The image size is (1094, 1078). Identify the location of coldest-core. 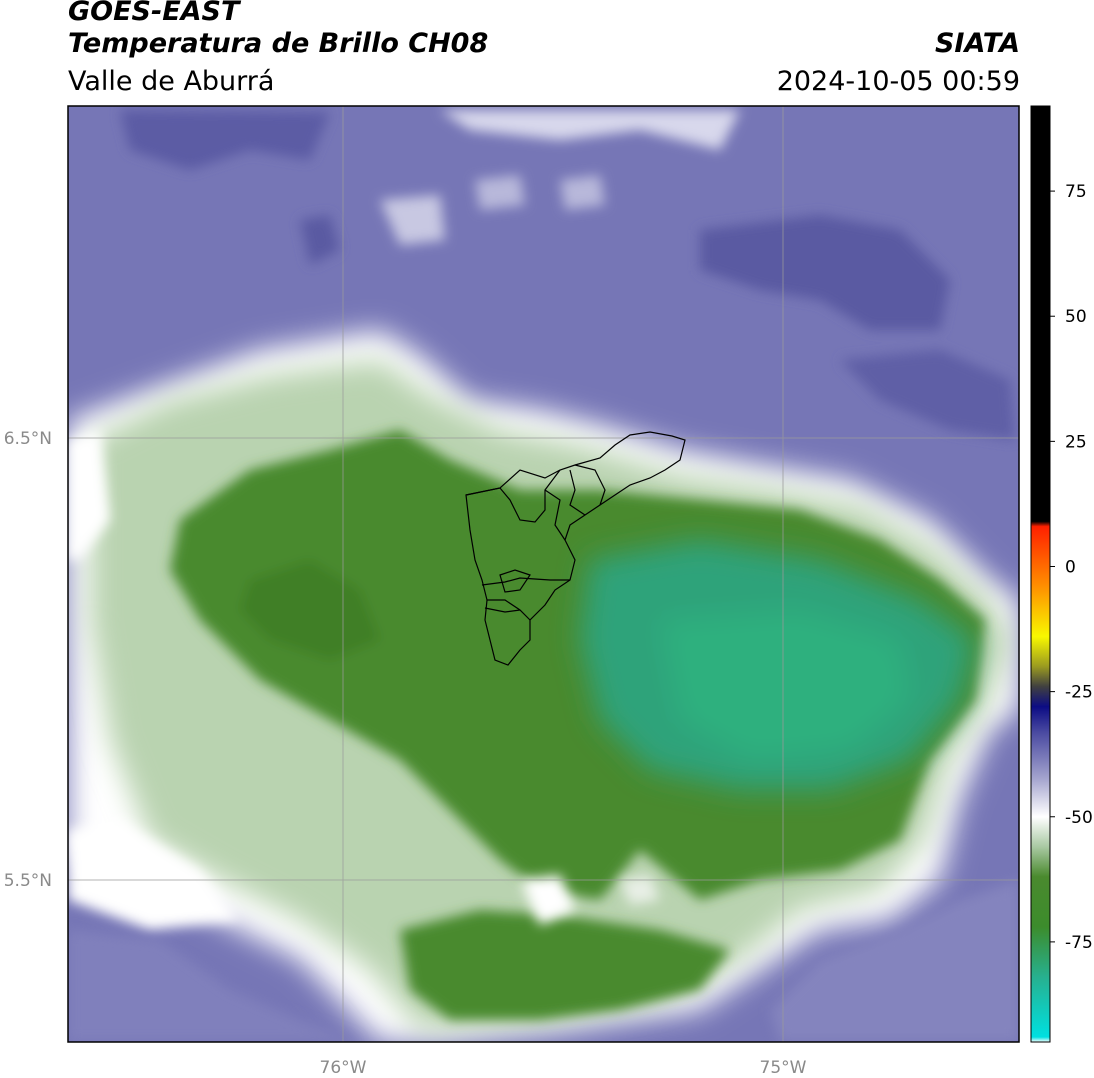
(777, 665).